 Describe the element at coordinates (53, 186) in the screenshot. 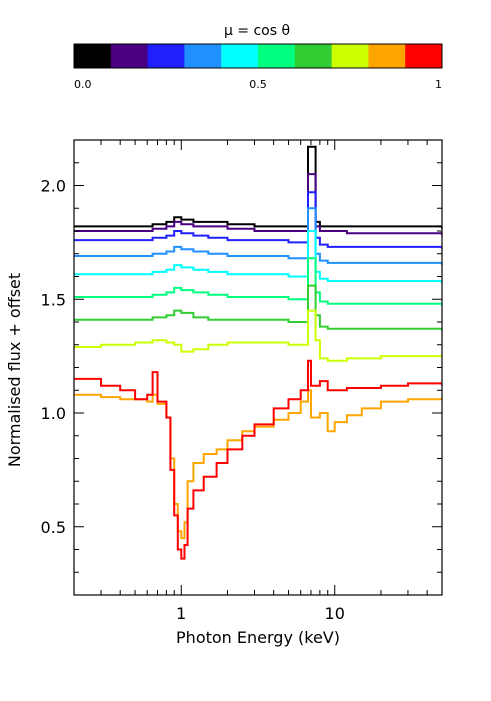

I see `y-tick-label: 2.0` at that location.